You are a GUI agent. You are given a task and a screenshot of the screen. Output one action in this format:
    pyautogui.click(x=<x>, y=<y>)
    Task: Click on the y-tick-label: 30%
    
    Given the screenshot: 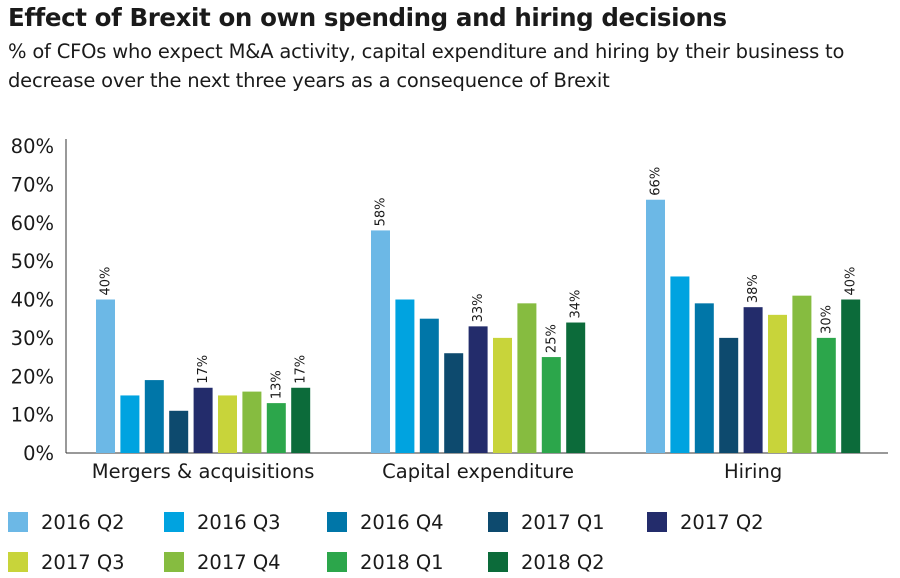 What is the action you would take?
    pyautogui.click(x=32, y=338)
    